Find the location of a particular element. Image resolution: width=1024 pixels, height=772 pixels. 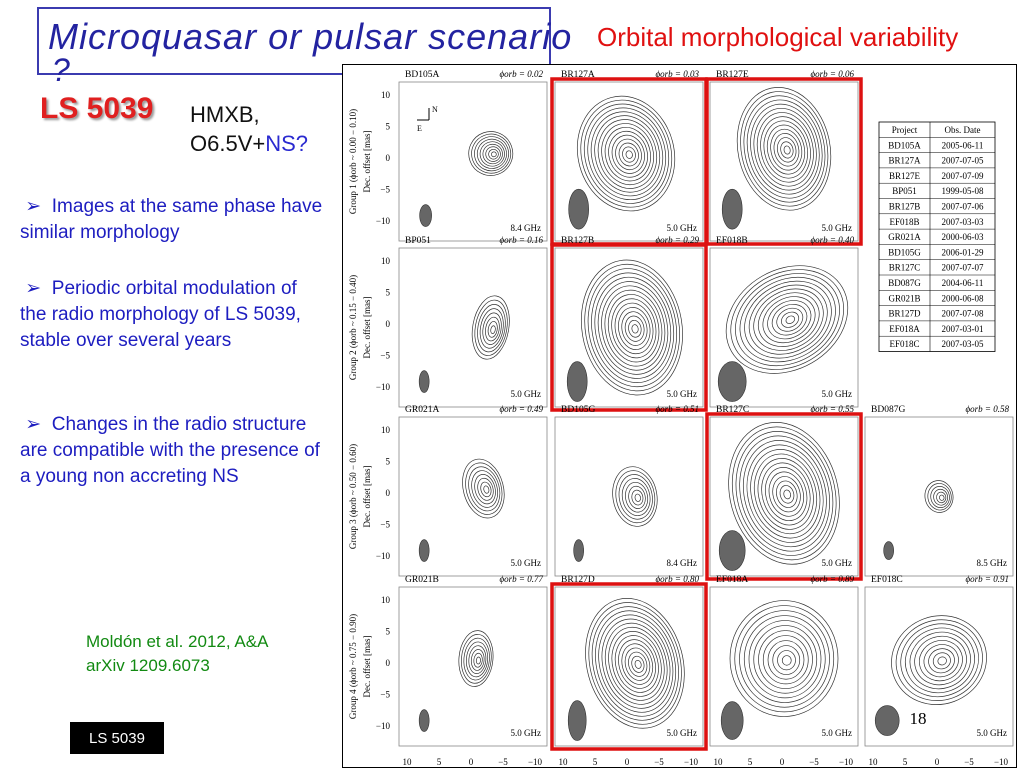

footer-label: LS 5039 is located at coordinates (117, 738).